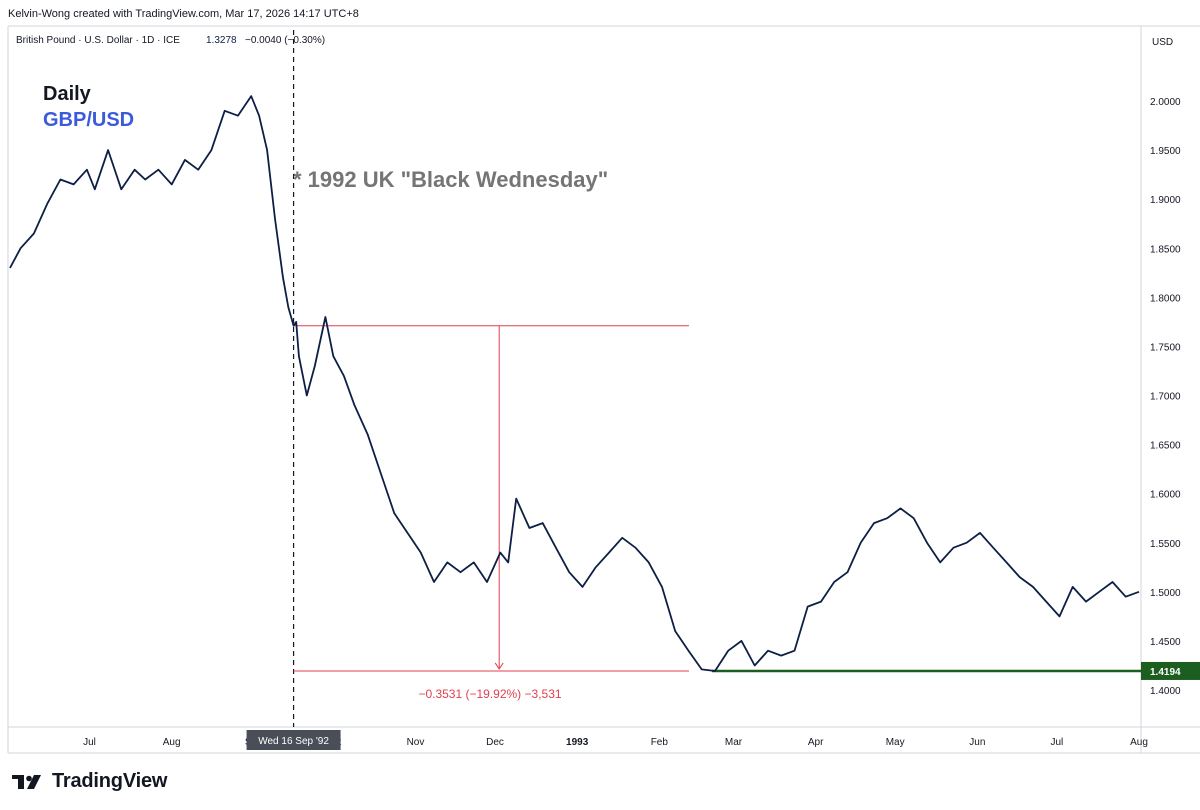 The image size is (1200, 810). Describe the element at coordinates (110, 781) in the screenshot. I see `brand-name: TradingView` at that location.